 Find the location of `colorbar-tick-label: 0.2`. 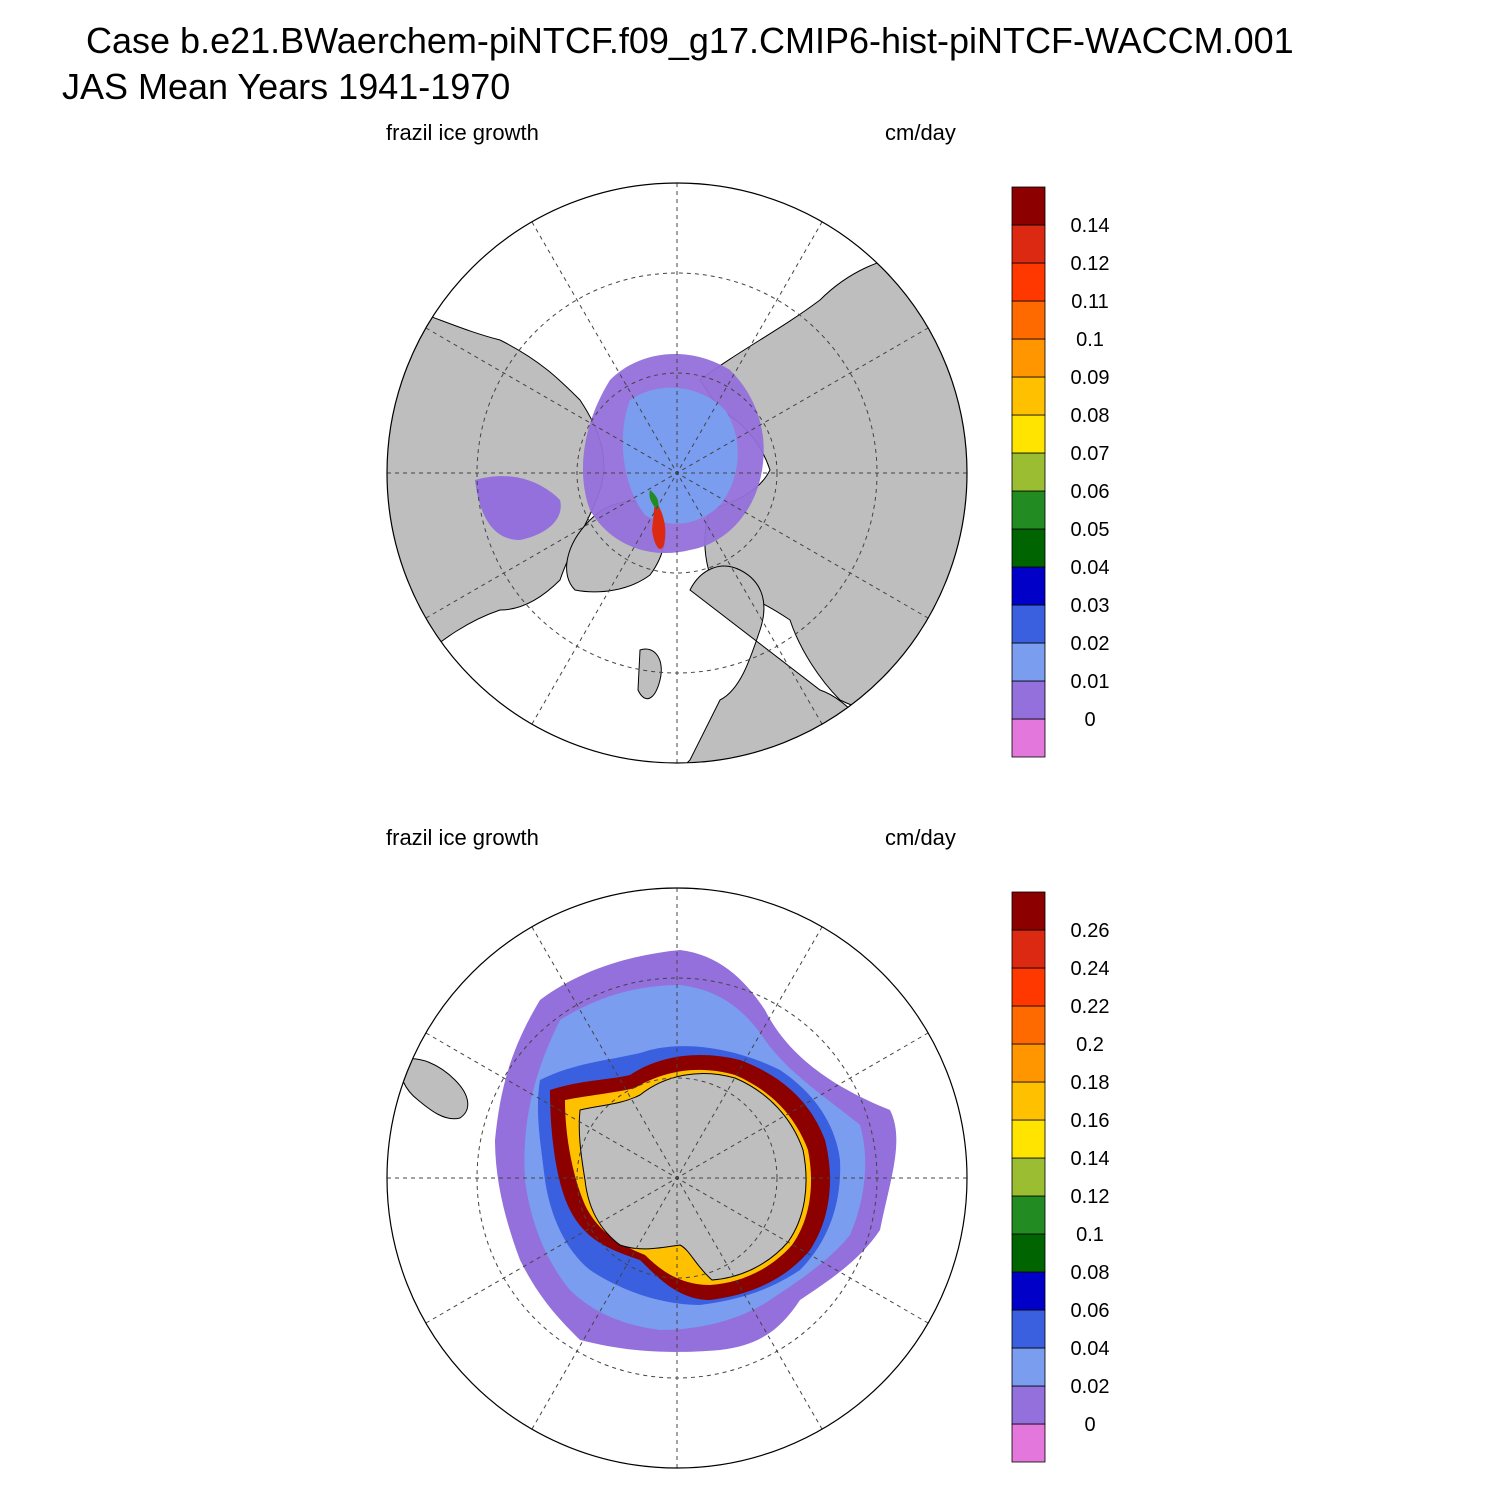

colorbar-tick-label: 0.2 is located at coordinates (1090, 1045).